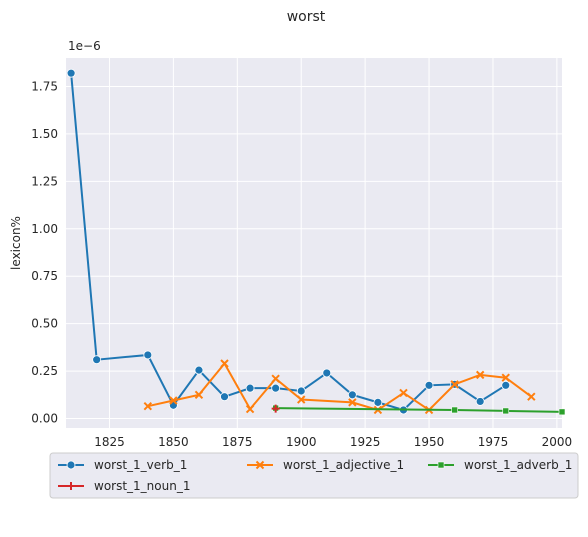  Describe the element at coordinates (44, 371) in the screenshot. I see `y-tick-label: 0.25` at that location.